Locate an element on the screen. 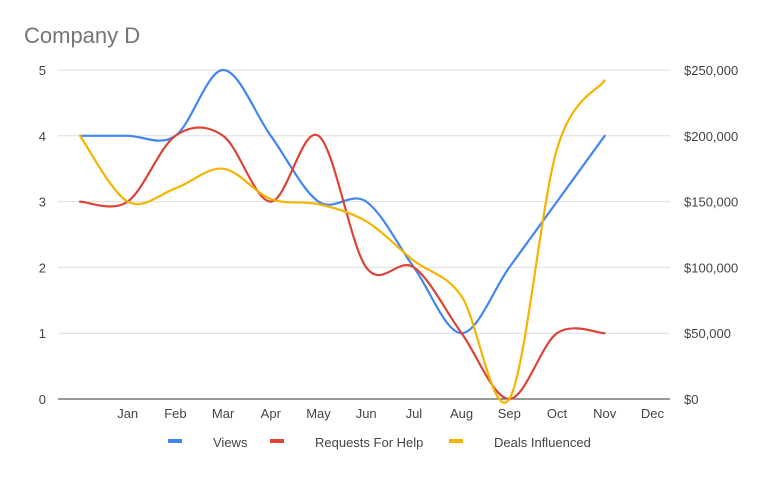 Image resolution: width=768 pixels, height=478 pixels. chart-title: Company D is located at coordinates (82, 35).